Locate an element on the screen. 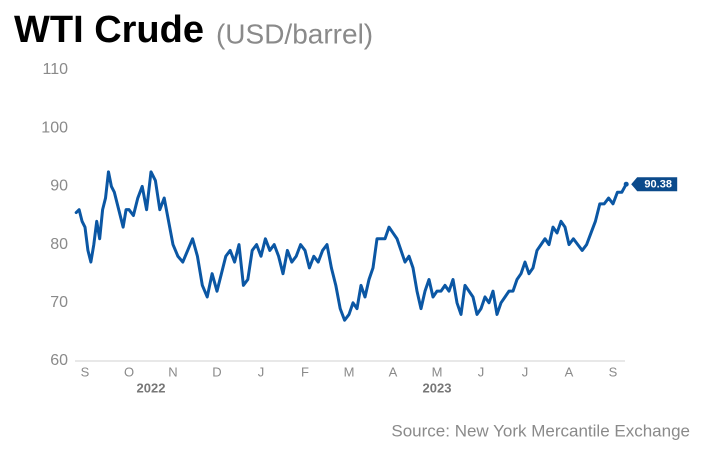  y-tick-label: 80 is located at coordinates (59, 244).